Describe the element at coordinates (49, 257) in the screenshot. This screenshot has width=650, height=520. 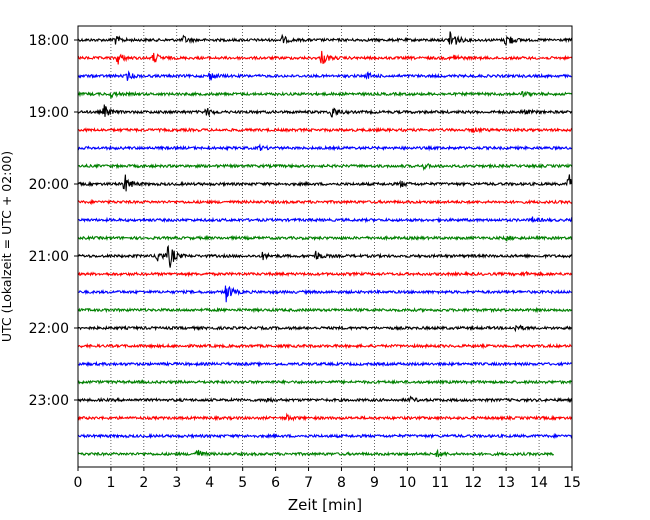
I see `y-tick-label: 21:00` at that location.